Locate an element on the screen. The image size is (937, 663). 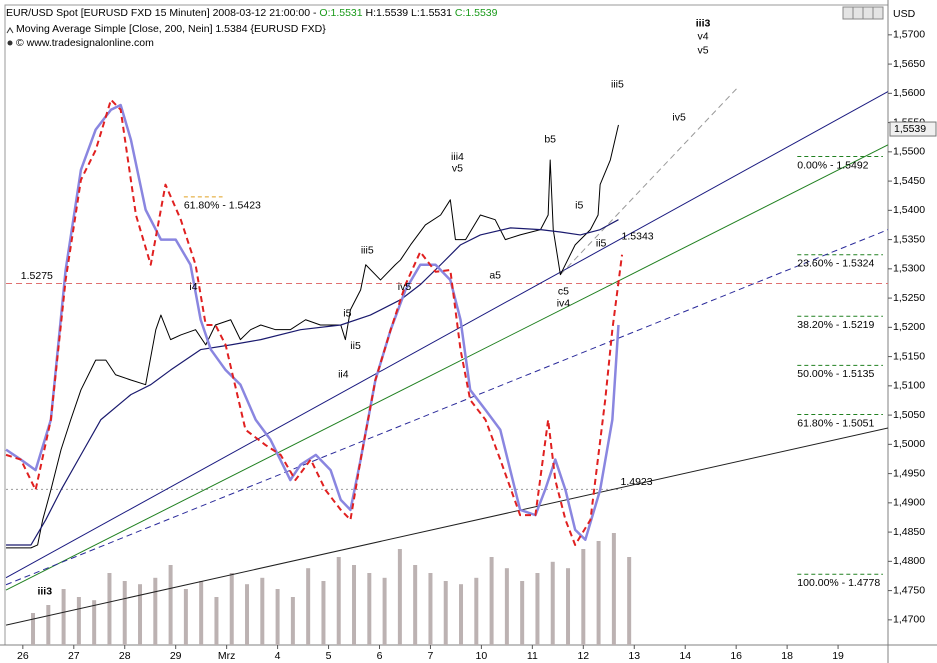
header-source: © www.tradesignalonline.com is located at coordinates (85, 43).